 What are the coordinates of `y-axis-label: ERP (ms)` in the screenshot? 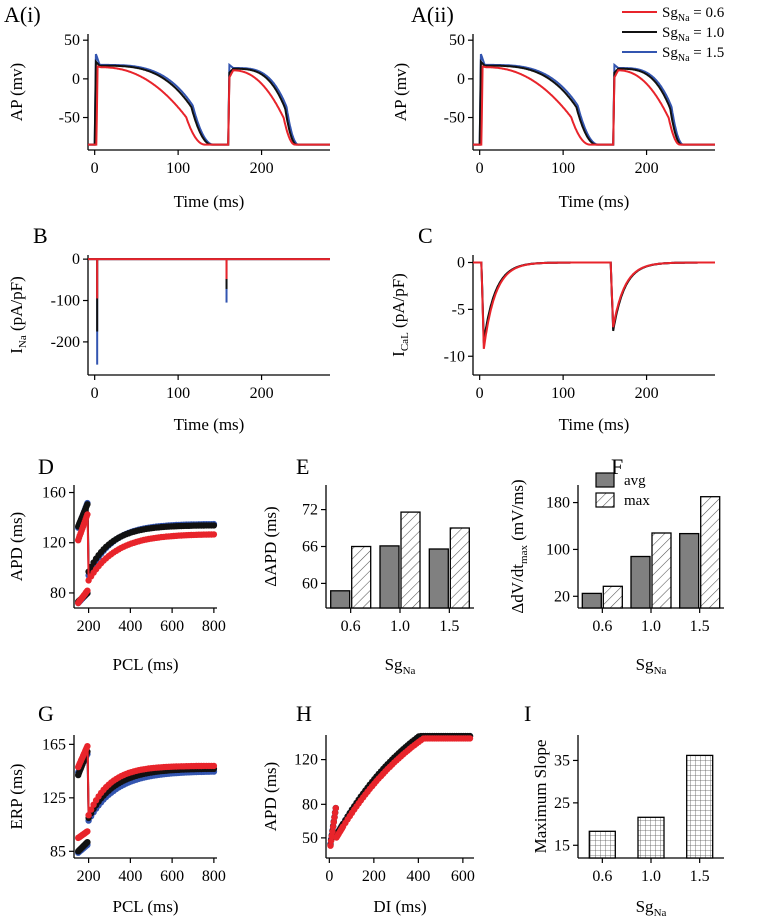 It's located at (16, 797).